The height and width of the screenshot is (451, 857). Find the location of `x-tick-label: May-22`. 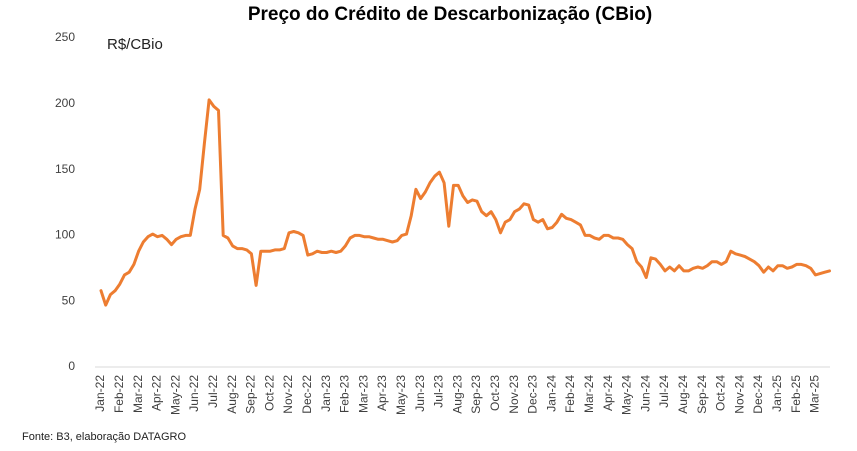

x-tick-label: May-22 is located at coordinates (175, 395).